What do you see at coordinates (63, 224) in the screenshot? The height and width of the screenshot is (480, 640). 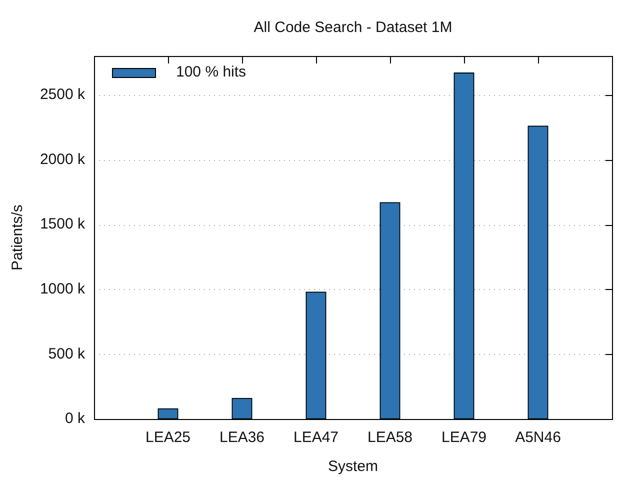 I see `y-tick-label: 1500 k` at bounding box center [63, 224].